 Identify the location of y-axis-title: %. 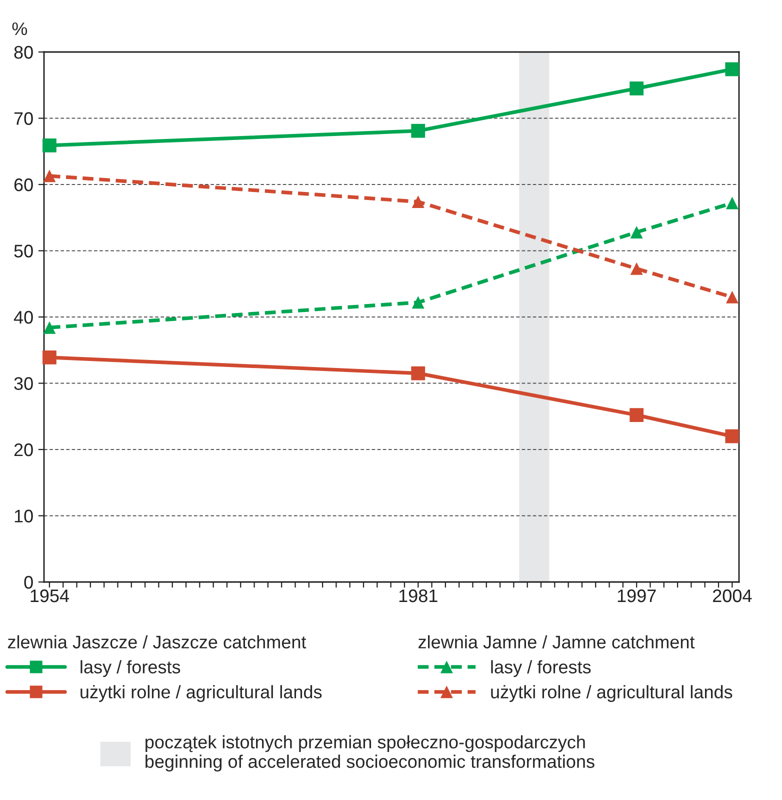
(20, 29).